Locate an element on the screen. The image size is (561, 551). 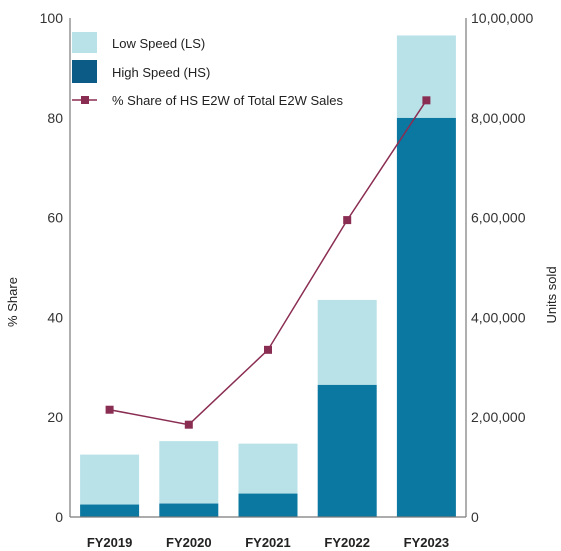
bar-ls-fy2021 is located at coordinates (268, 468).